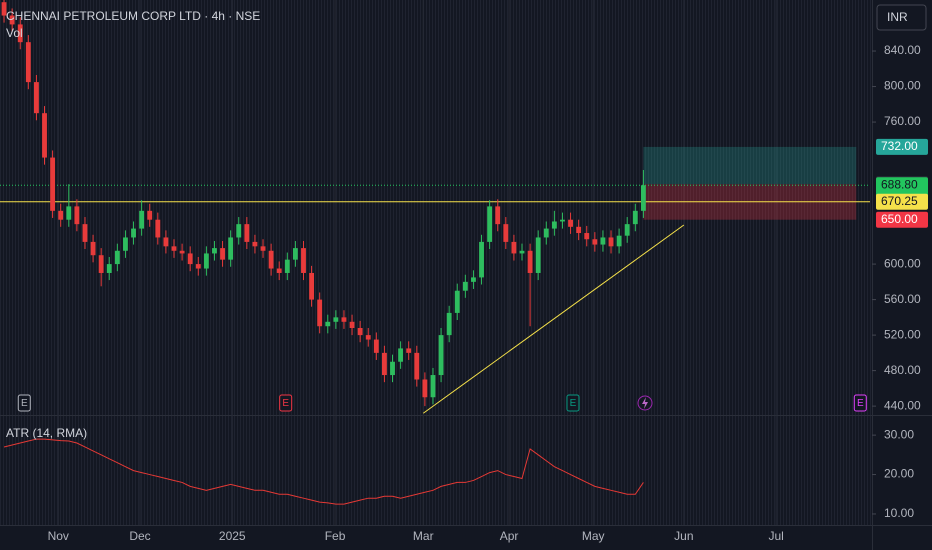 The height and width of the screenshot is (550, 932). Describe the element at coordinates (902, 121) in the screenshot. I see `y-tick-label: 760.00` at that location.